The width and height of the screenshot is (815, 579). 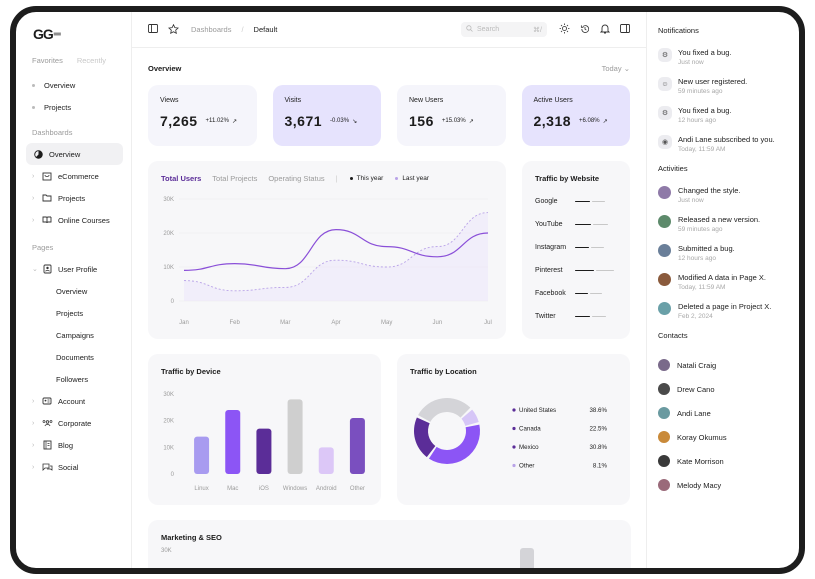 I want to click on favorite-item: Projects, so click(x=81, y=107).